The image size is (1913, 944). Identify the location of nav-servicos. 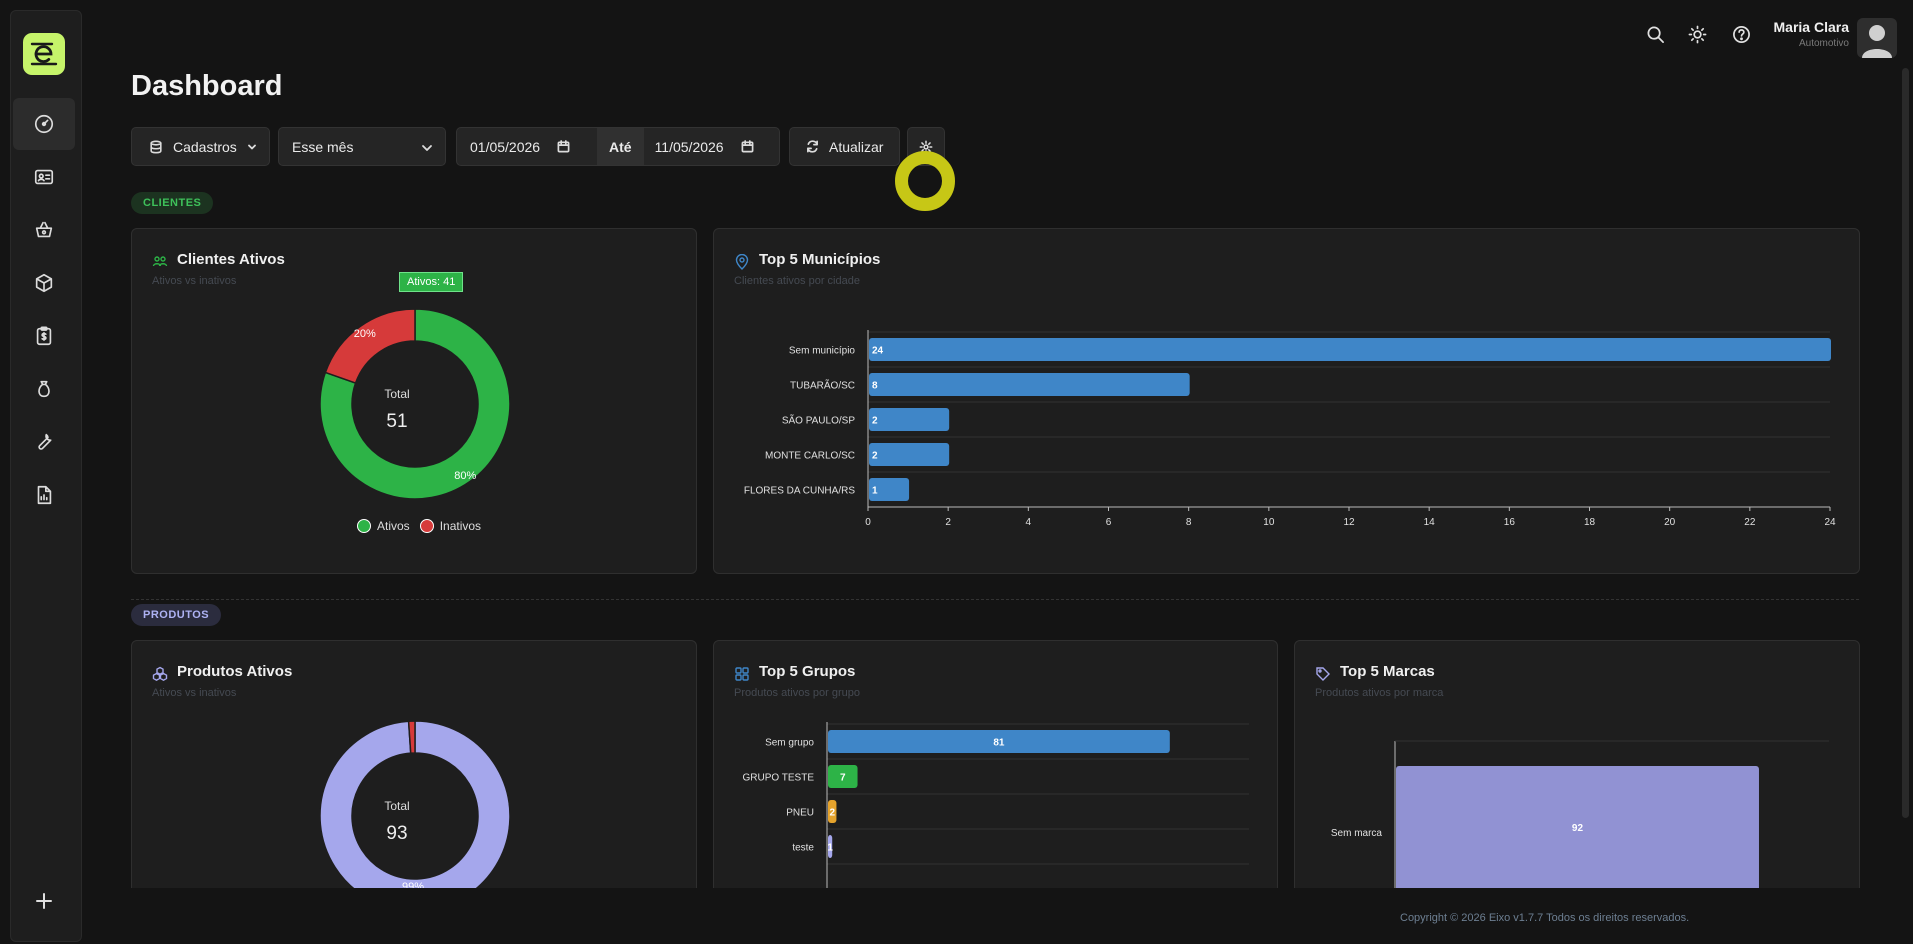
(44, 442).